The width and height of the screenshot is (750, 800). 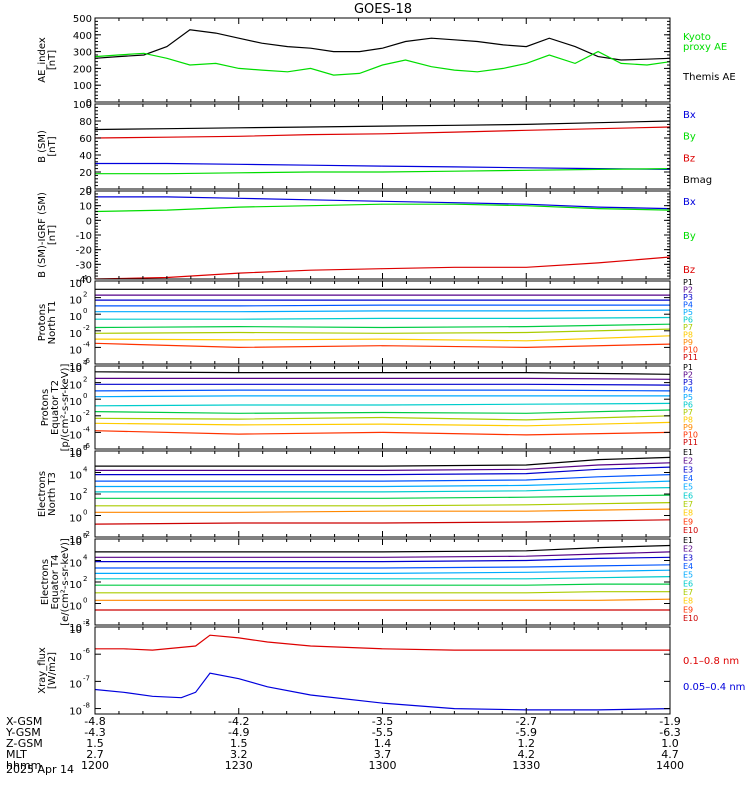 What do you see at coordinates (84, 265) in the screenshot?
I see `y-tick-label: -30` at bounding box center [84, 265].